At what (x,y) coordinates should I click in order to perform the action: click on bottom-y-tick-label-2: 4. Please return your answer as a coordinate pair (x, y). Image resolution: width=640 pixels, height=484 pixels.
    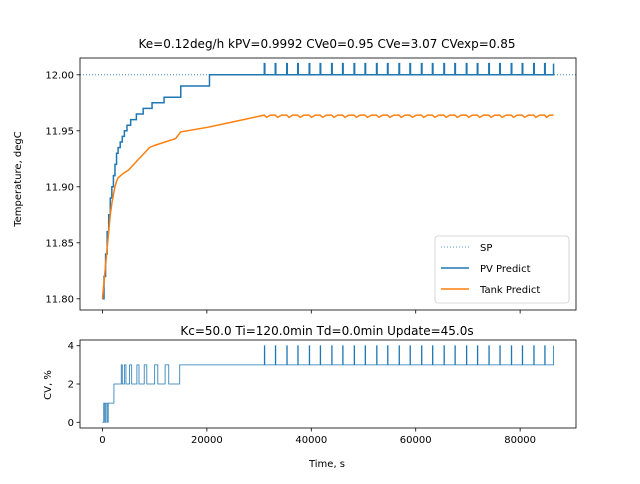
    Looking at the image, I should click on (71, 346).